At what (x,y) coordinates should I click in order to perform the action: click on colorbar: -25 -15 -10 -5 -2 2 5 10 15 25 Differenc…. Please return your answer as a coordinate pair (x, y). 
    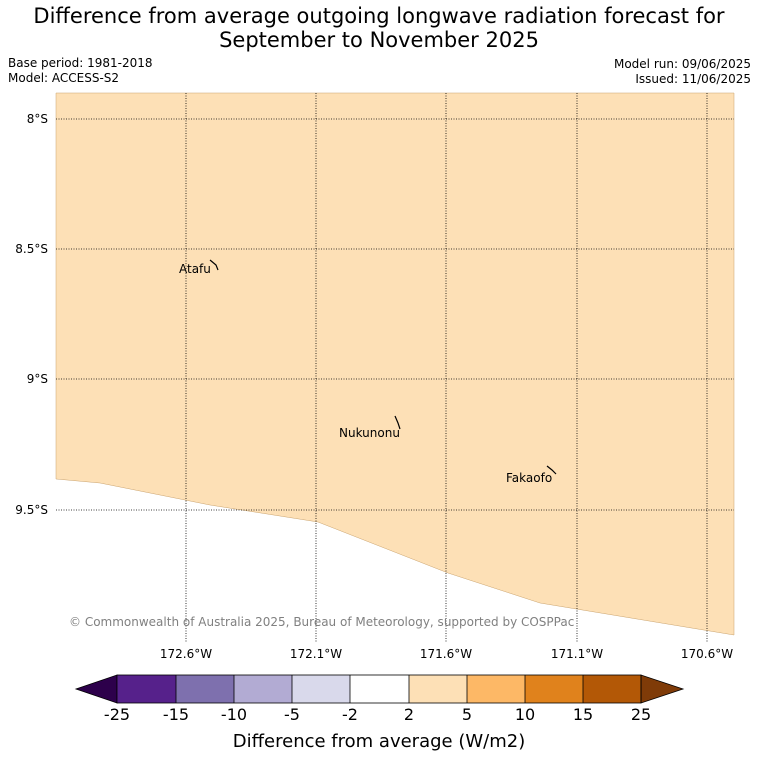
    Looking at the image, I should click on (379, 713).